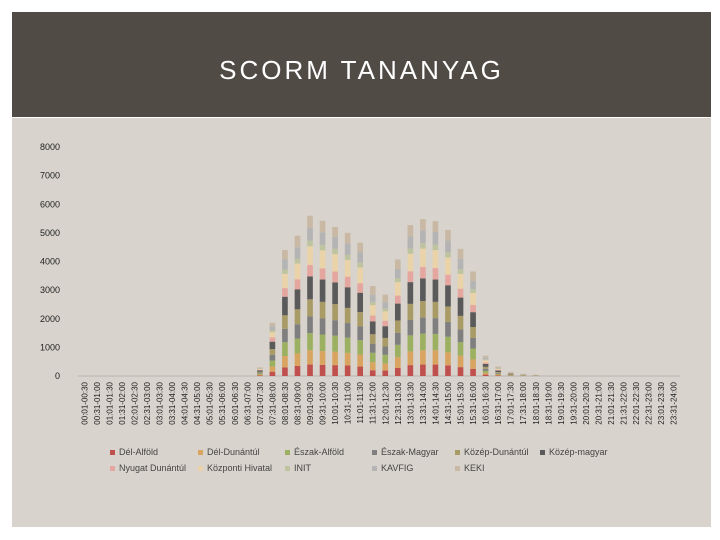  I want to click on x-tick-label: 01:31-02:00, so click(122, 402).